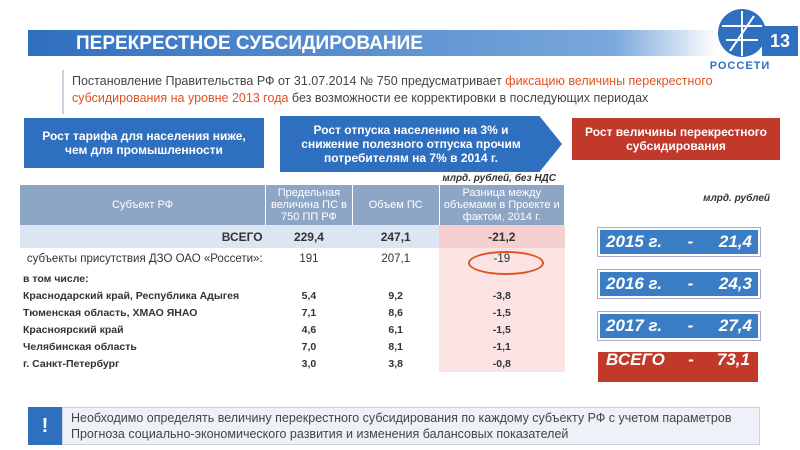  Describe the element at coordinates (634, 283) in the screenshot. I see `year: 2016 г.` at that location.